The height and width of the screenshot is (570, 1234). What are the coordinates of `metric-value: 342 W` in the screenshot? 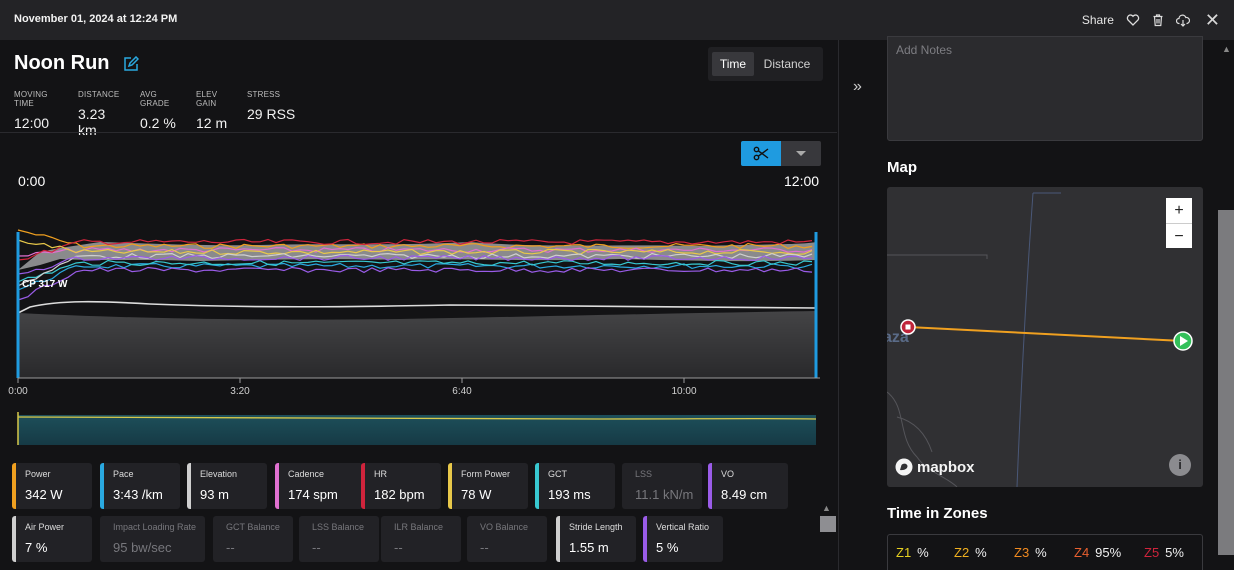 It's located at (44, 494).